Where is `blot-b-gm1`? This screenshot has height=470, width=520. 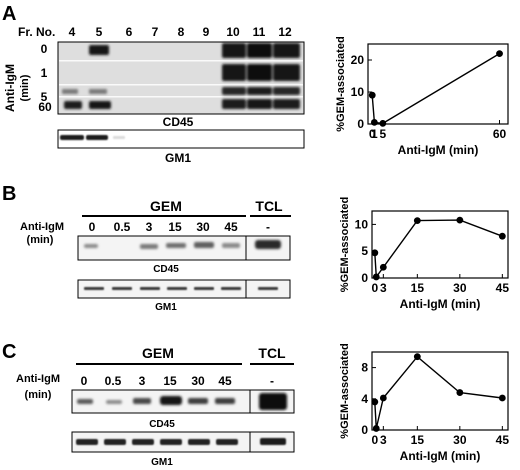
blot-b-gm1 is located at coordinates (184, 289).